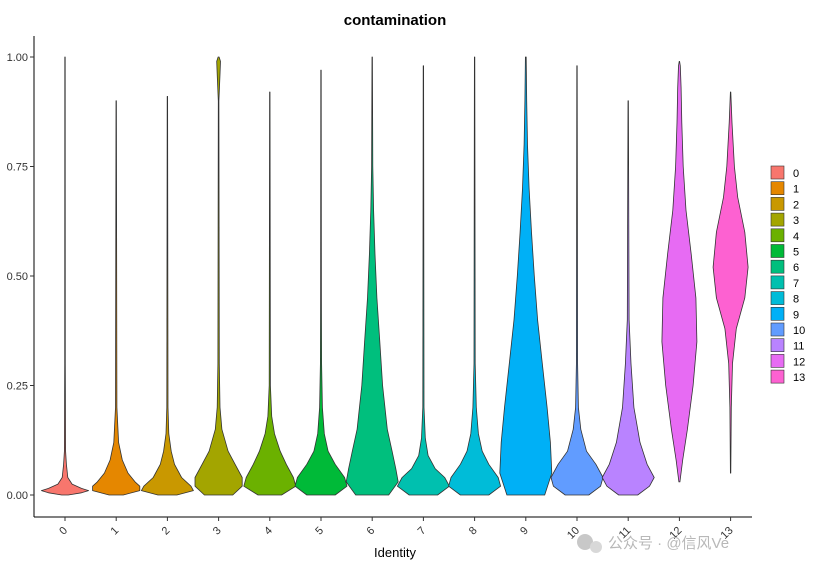 Image resolution: width=813 pixels, height=574 pixels. Describe the element at coordinates (17, 496) in the screenshot. I see `y-tick-label: 0.00` at that location.